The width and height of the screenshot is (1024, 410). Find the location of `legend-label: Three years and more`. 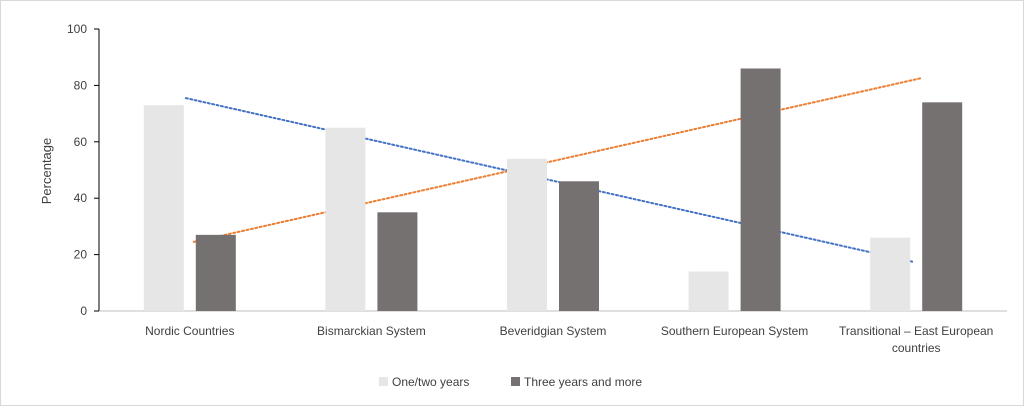

legend-label: Three years and more is located at coordinates (583, 382).